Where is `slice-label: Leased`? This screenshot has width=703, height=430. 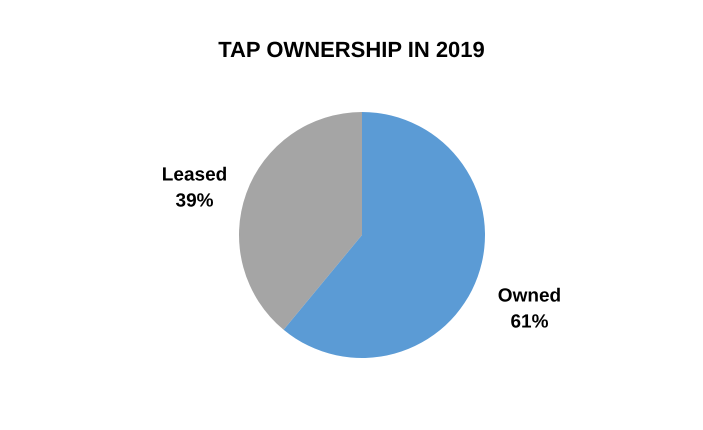
slice-label: Leased is located at coordinates (195, 175).